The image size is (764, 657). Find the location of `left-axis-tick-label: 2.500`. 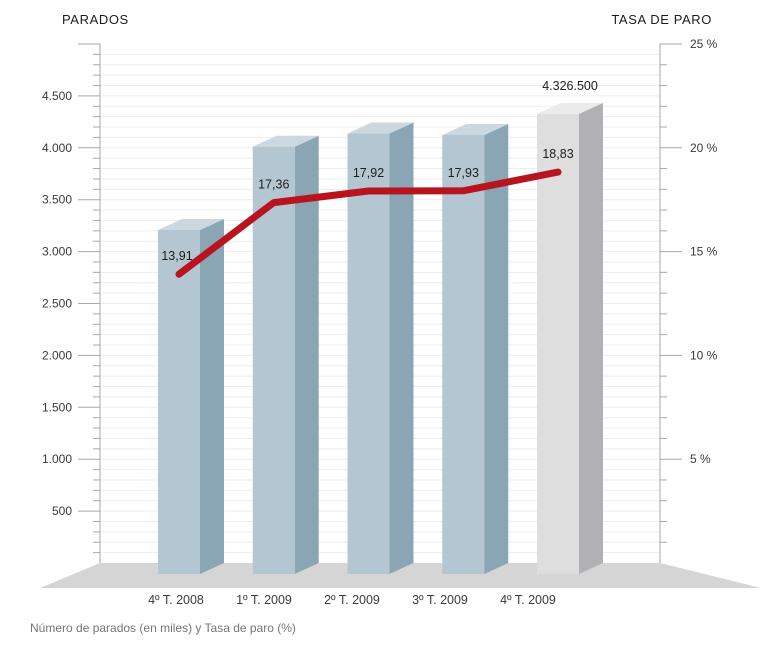

left-axis-tick-label: 2.500 is located at coordinates (57, 304).